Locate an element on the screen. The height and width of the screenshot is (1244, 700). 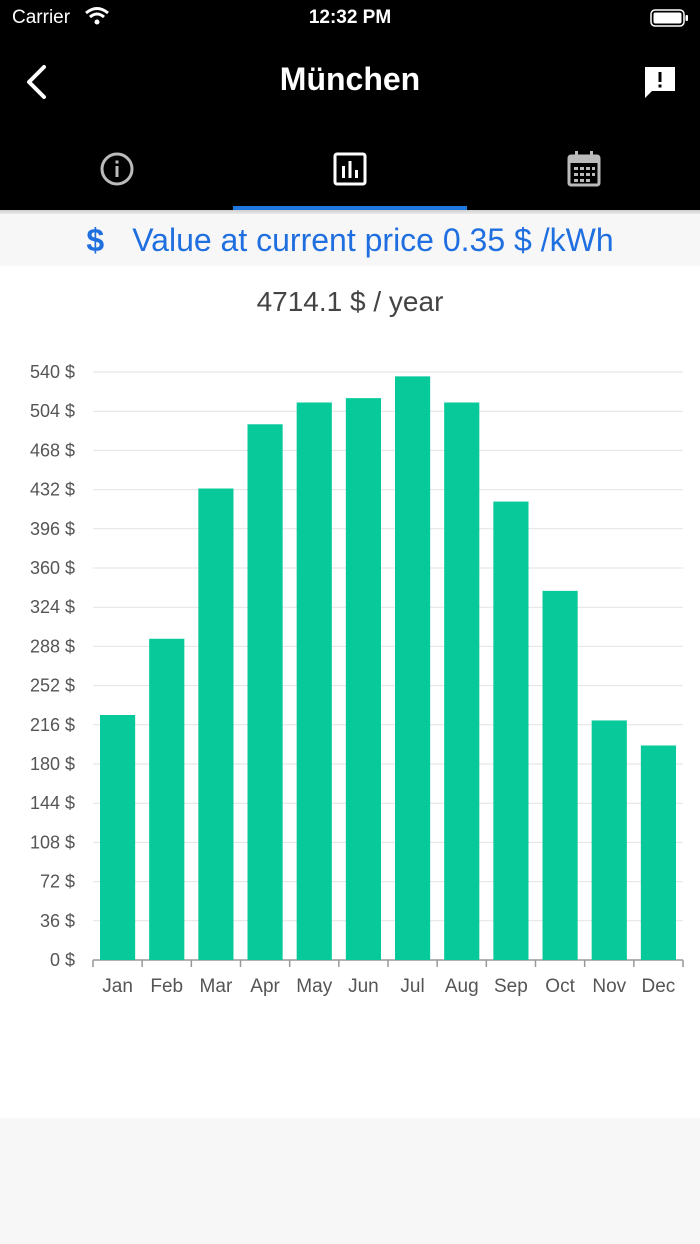
bar-oct is located at coordinates (560, 775).